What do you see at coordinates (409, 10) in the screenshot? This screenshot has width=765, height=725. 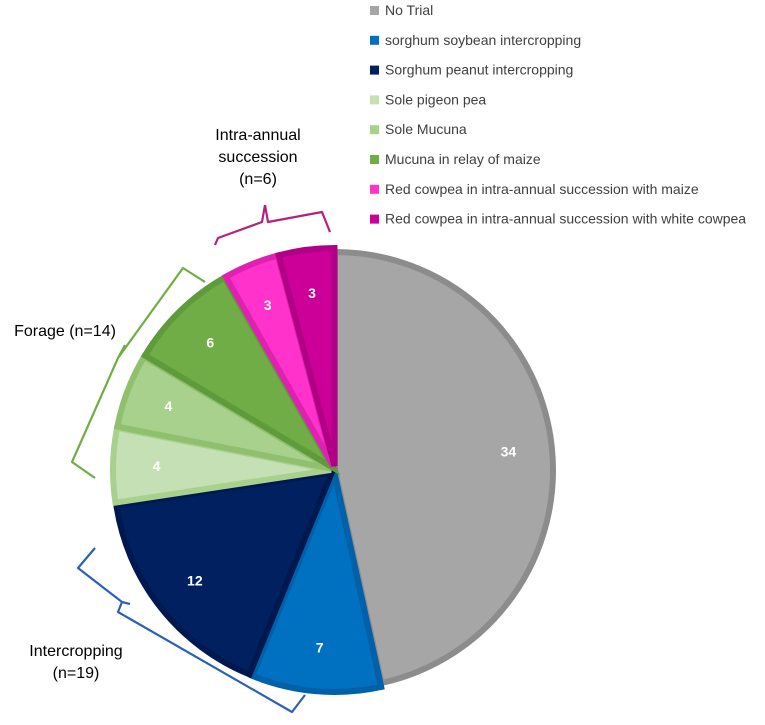 I see `legend-entry: No Trial` at bounding box center [409, 10].